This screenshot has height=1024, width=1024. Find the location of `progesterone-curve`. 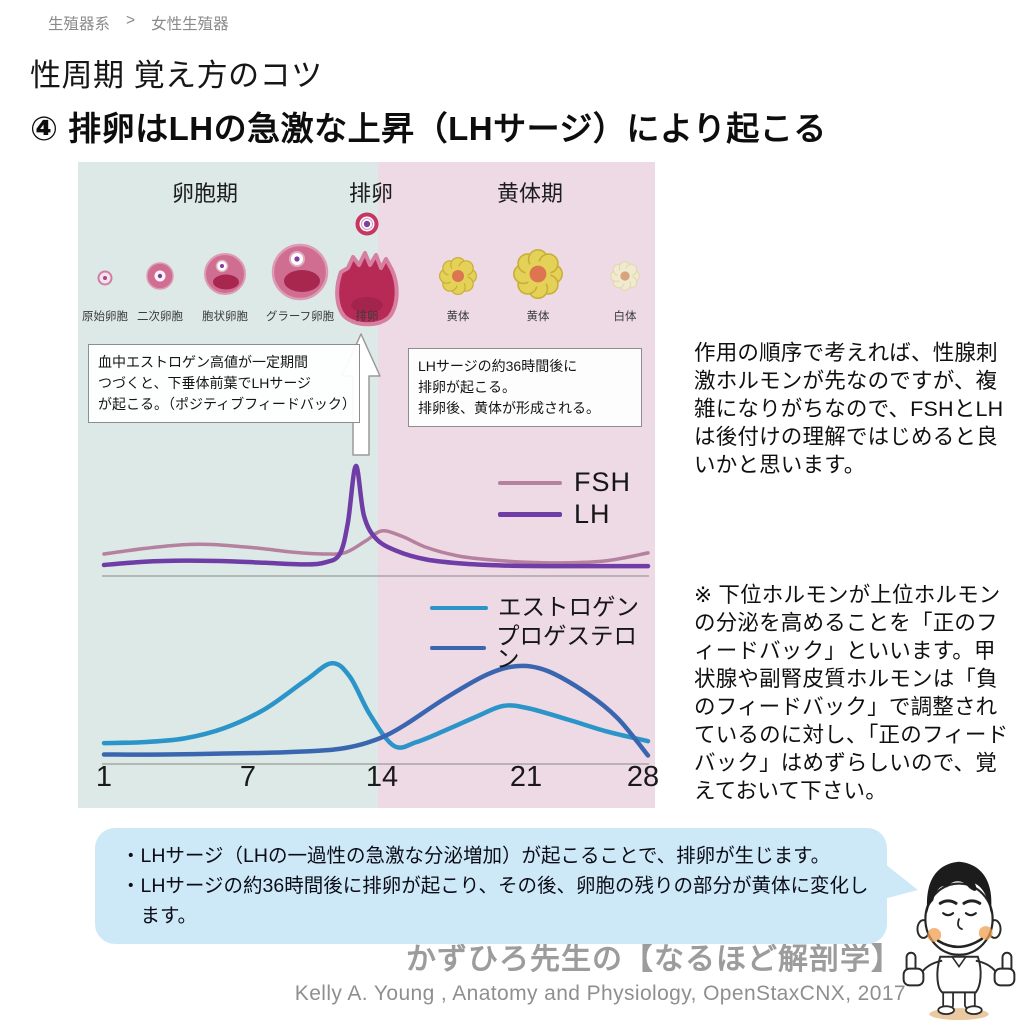

progesterone-curve is located at coordinates (376, 710).